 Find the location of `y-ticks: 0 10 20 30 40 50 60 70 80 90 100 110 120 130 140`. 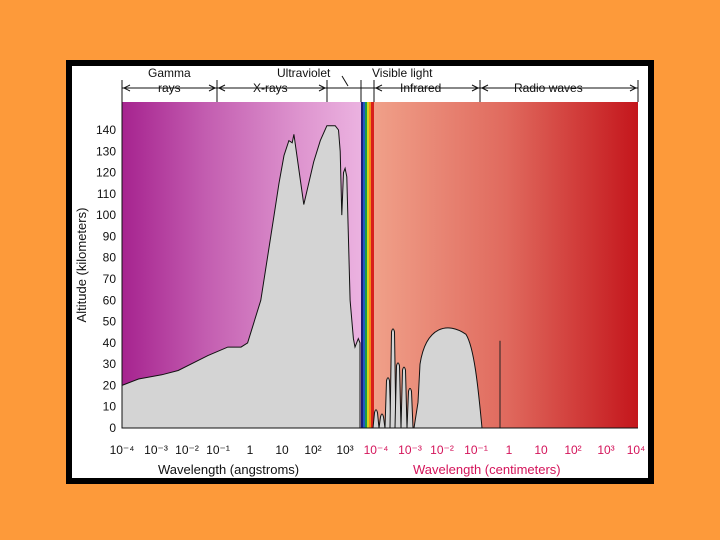

y-ticks: 0 10 20 30 40 50 60 70 80 90 100 110 120 130 140 is located at coordinates (106, 279).